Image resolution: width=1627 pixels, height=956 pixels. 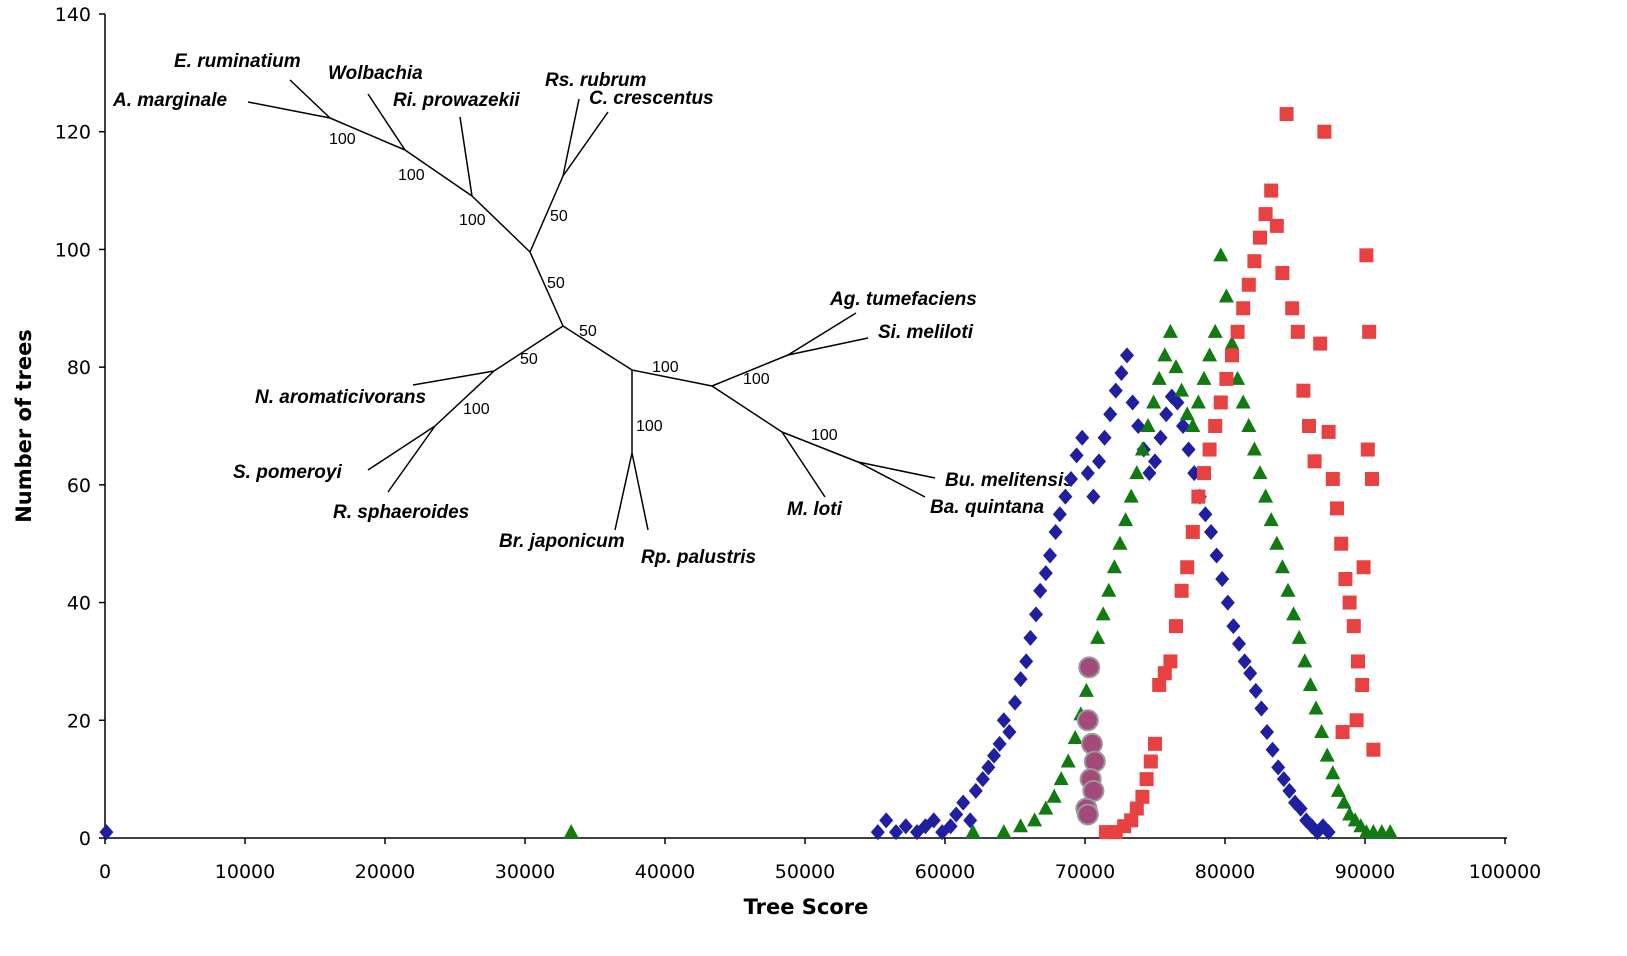 What do you see at coordinates (79, 368) in the screenshot?
I see `y-tick-label: 80` at bounding box center [79, 368].